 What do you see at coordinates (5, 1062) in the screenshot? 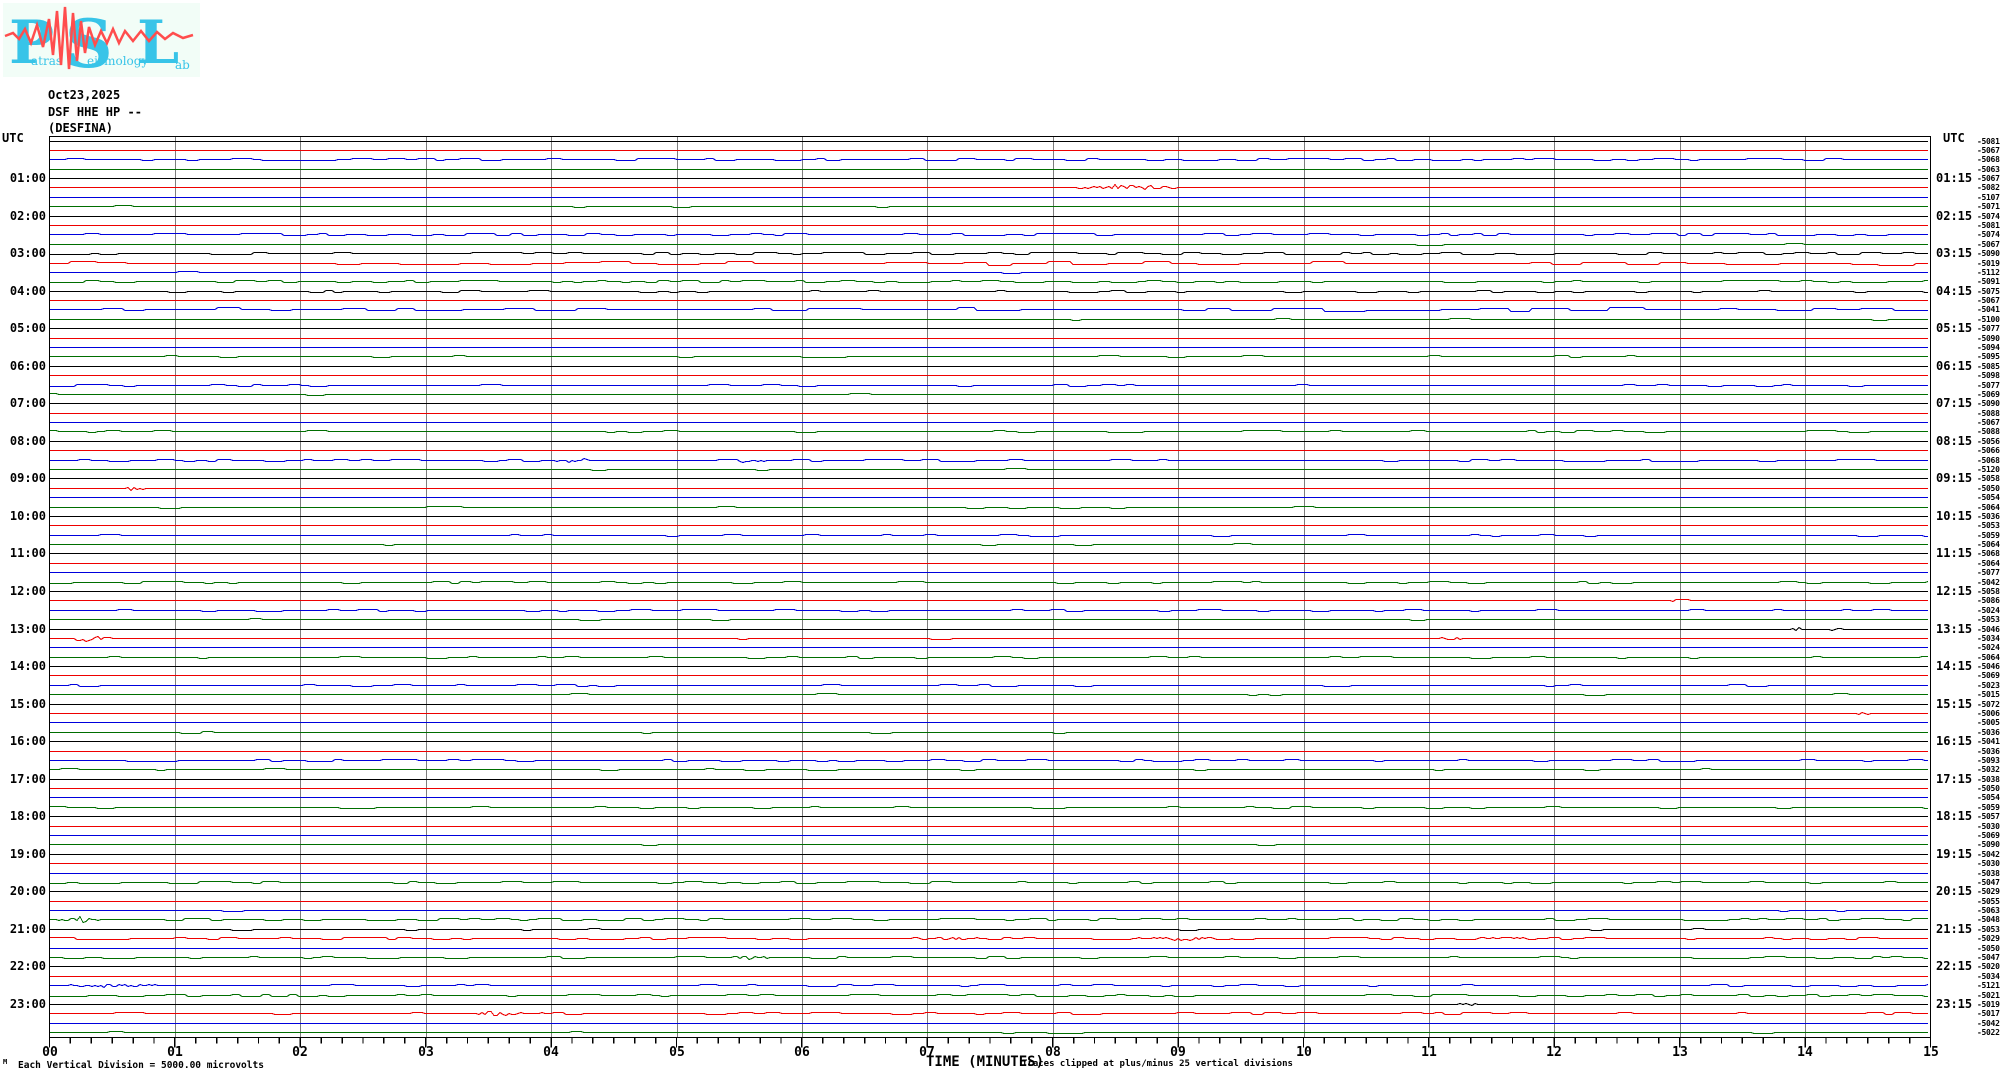
I see `watermark-mark: M` at bounding box center [5, 1062].